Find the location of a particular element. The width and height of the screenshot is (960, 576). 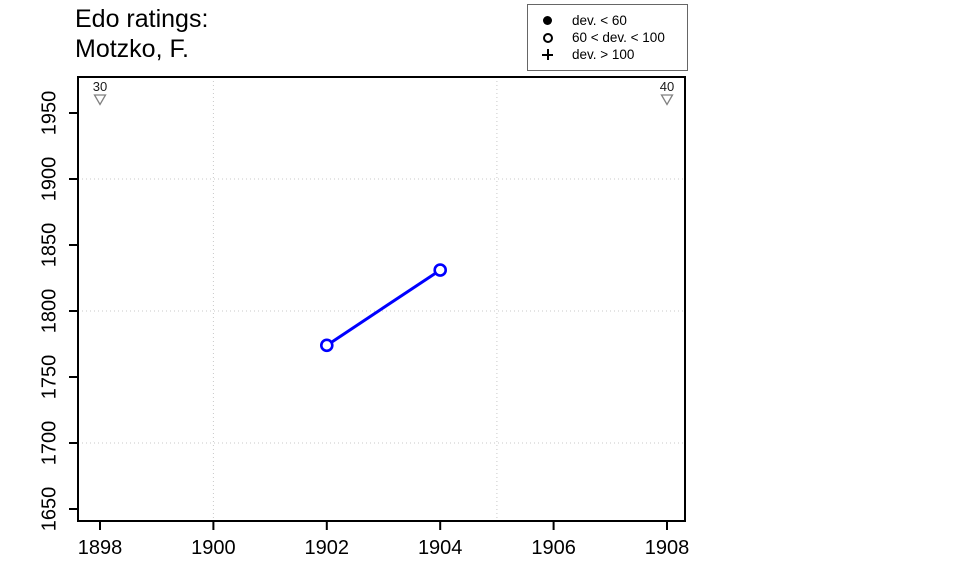

legend: dev. < 60 60 < dev. < 100 dev. > 100 is located at coordinates (607, 37).